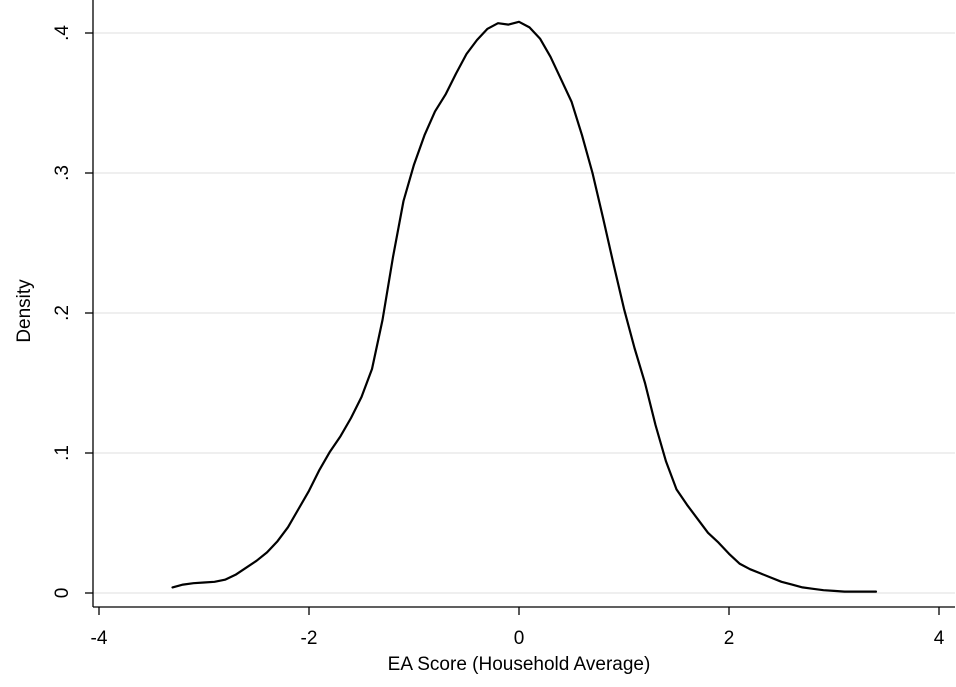  What do you see at coordinates (99, 638) in the screenshot?
I see `x-tick-label: -4` at bounding box center [99, 638].